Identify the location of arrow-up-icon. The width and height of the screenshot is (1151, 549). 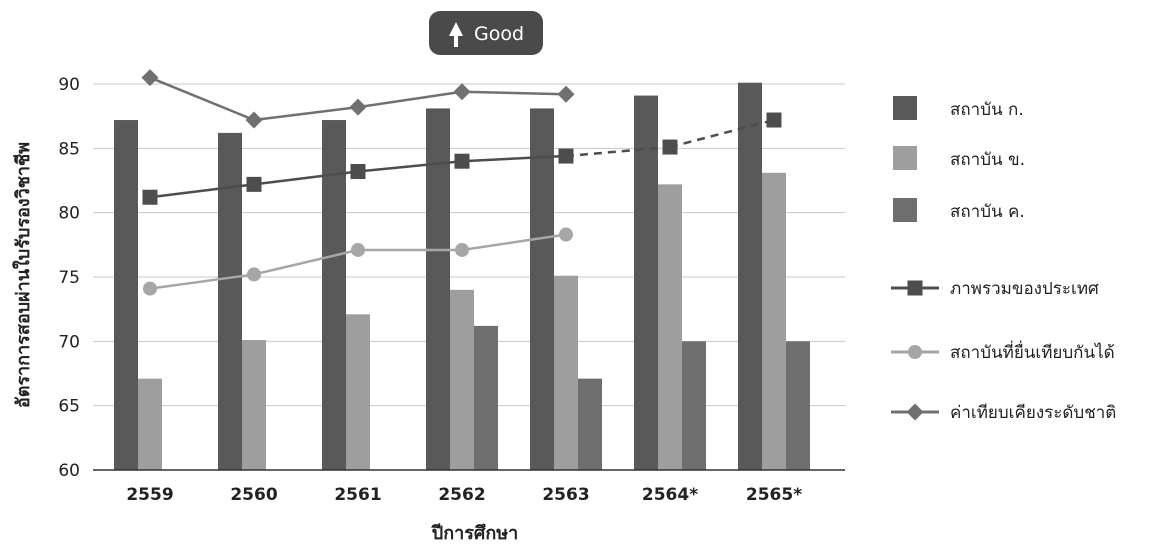
(456, 34).